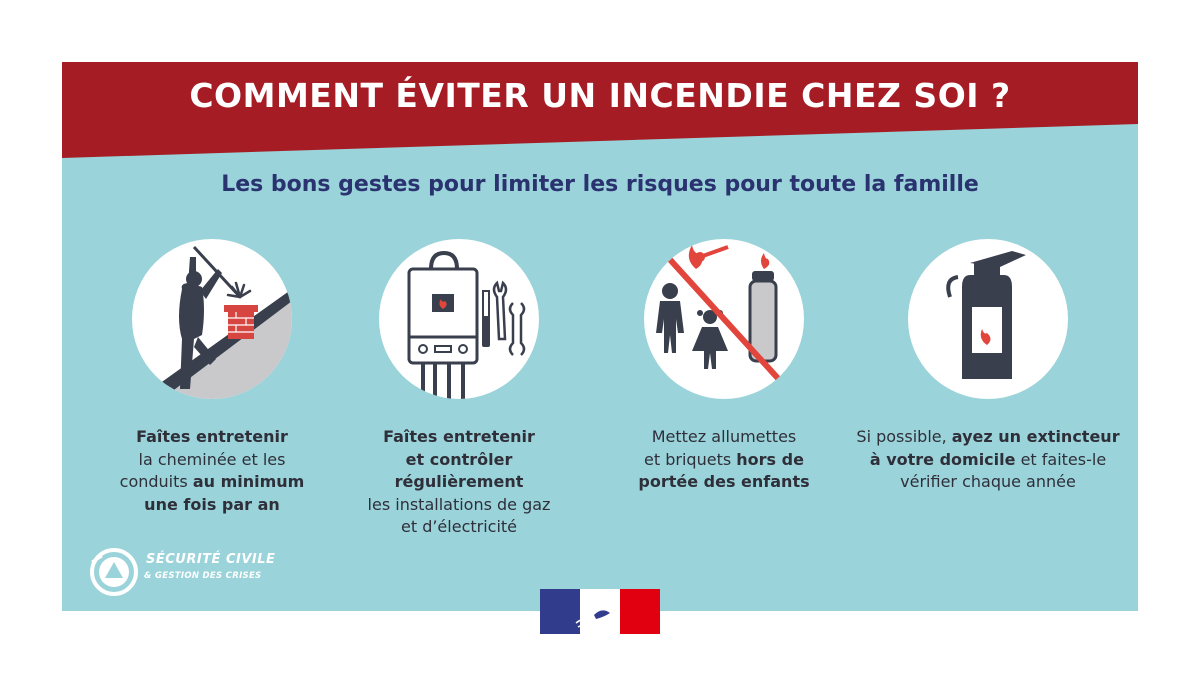  I want to click on caption-text: Si possible,, so click(904, 436).